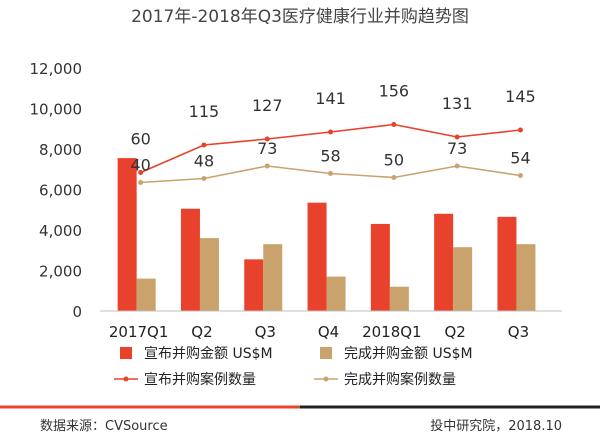 This screenshot has width=600, height=438. What do you see at coordinates (140, 165) in the screenshot?
I see `data-label: 40` at bounding box center [140, 165].